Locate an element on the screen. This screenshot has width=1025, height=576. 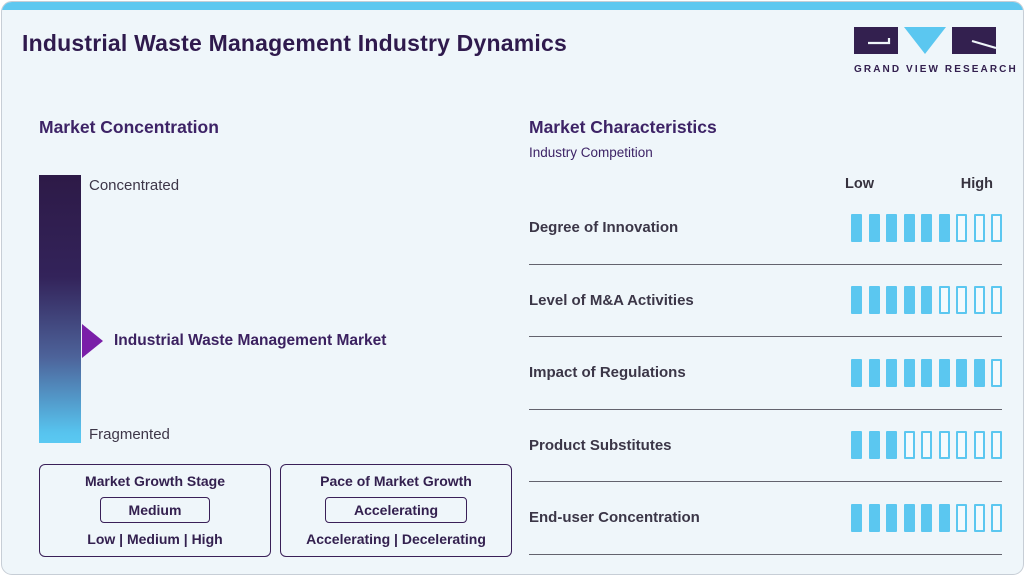
gvr-logo-mark is located at coordinates (925, 40).